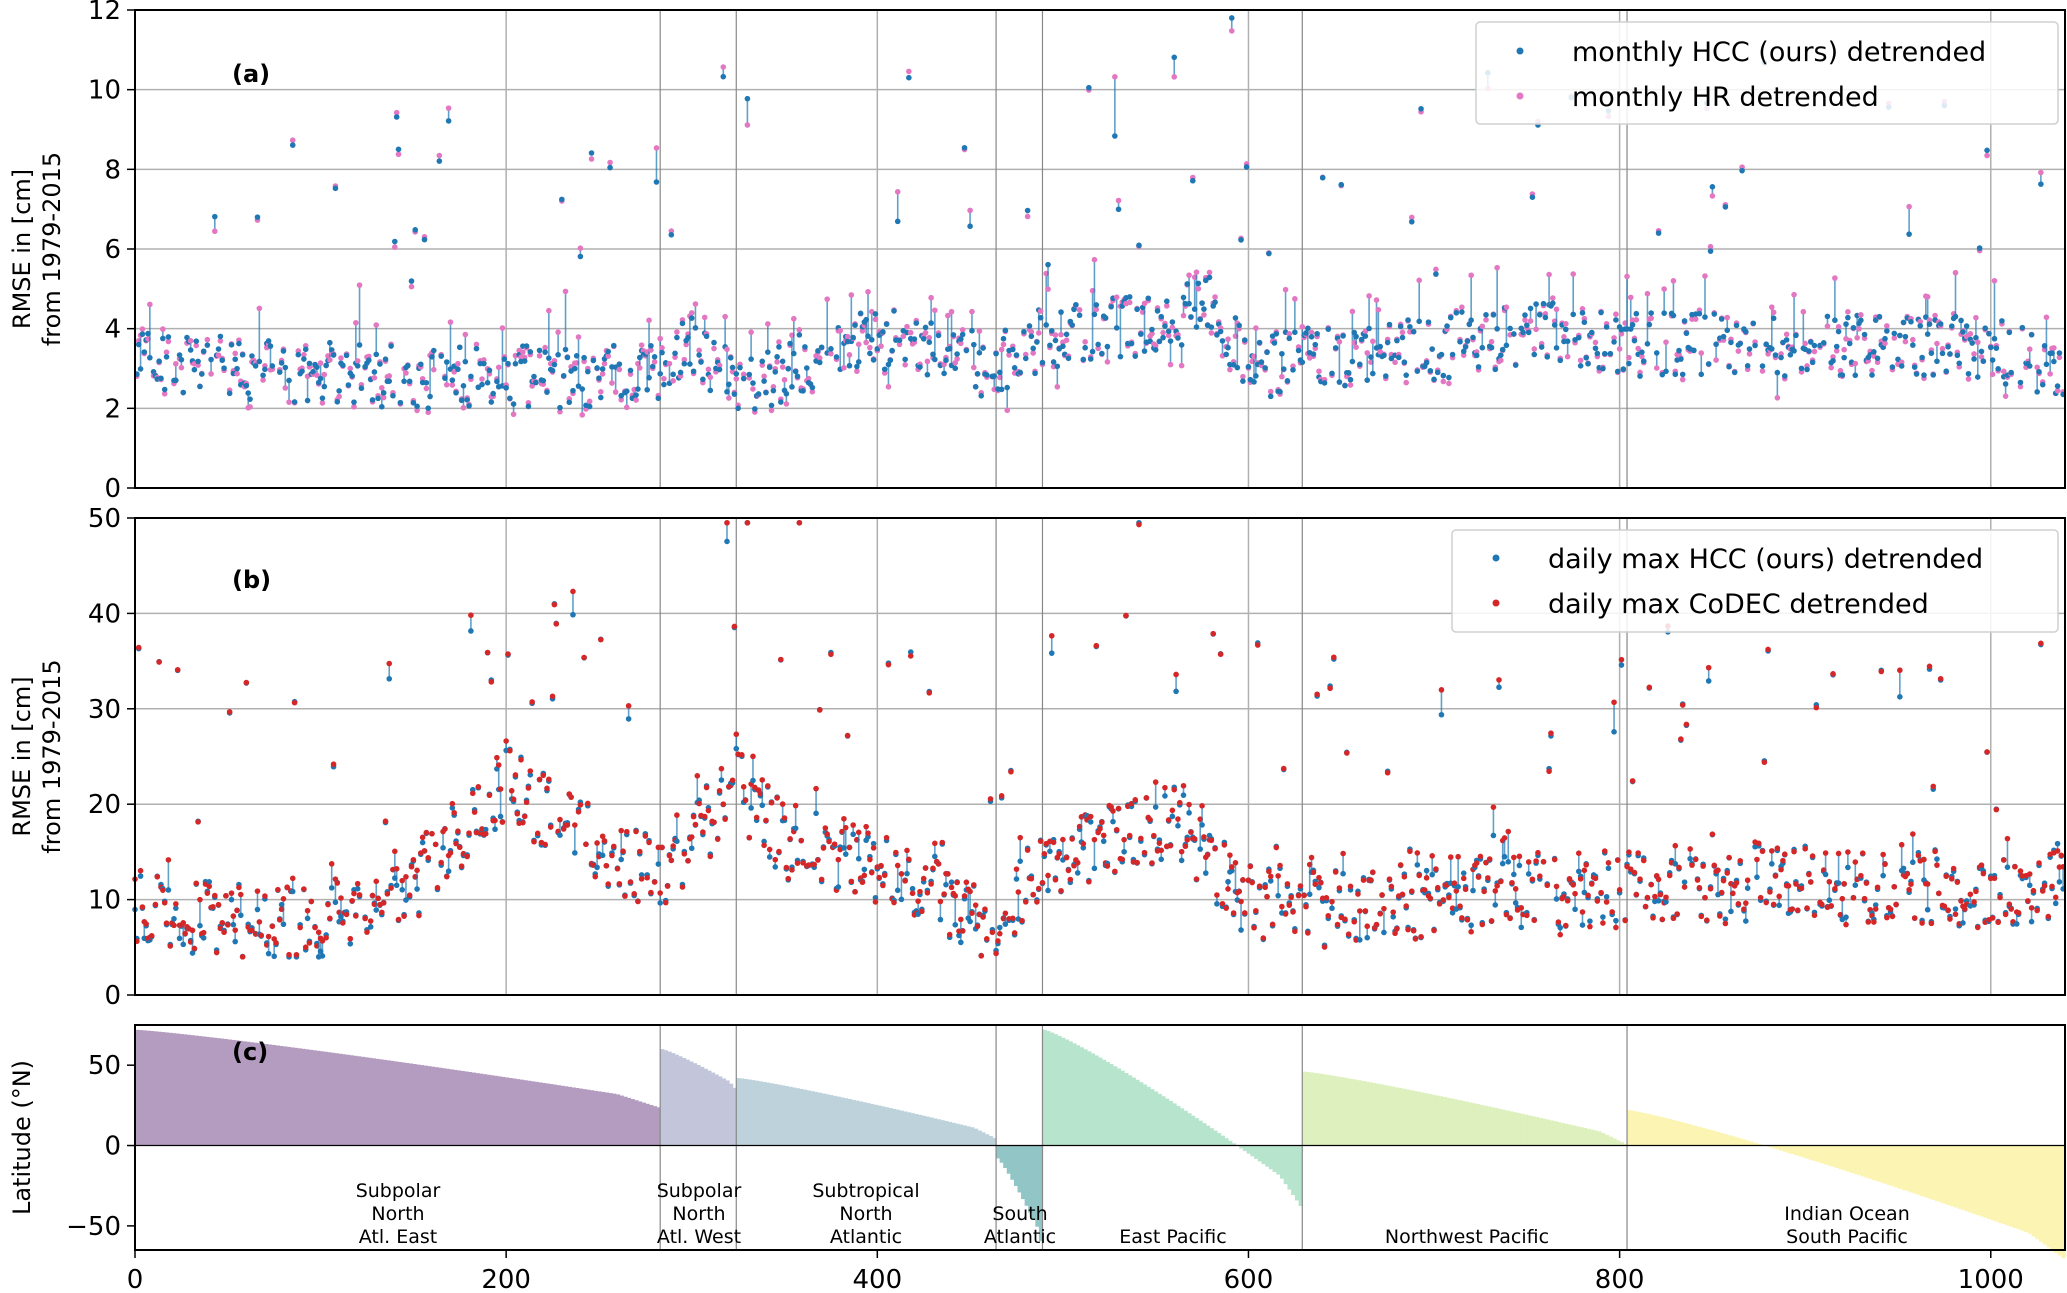 The height and width of the screenshot is (1293, 2067). Describe the element at coordinates (1496, 603) in the screenshot. I see `legend-marker-codec-daily` at that location.